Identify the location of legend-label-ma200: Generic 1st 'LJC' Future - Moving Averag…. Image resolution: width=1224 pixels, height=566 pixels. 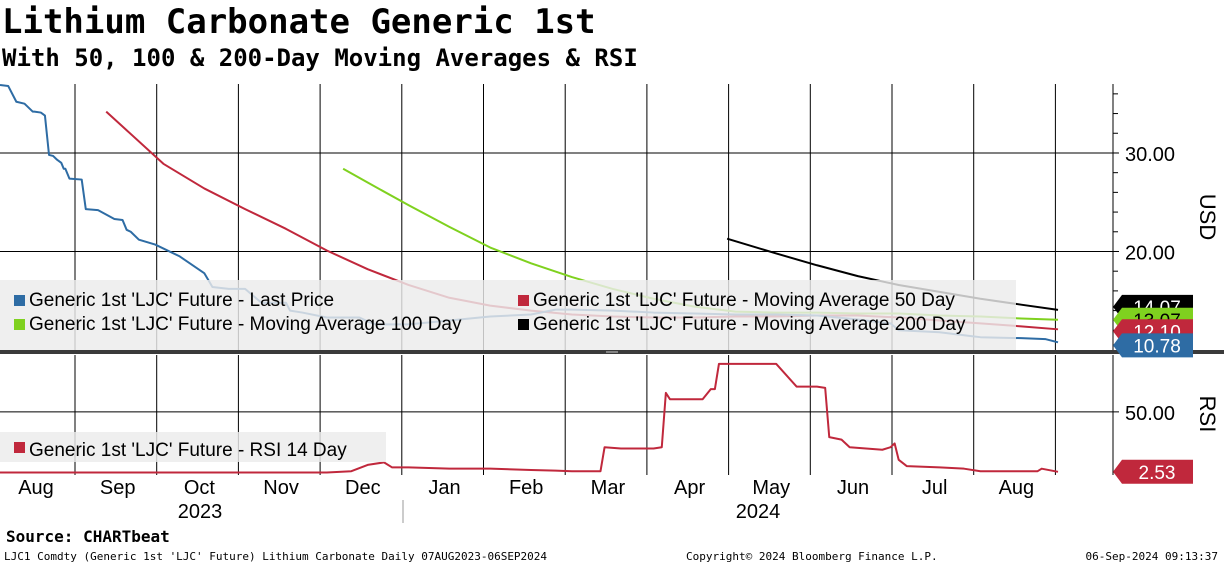
(749, 324).